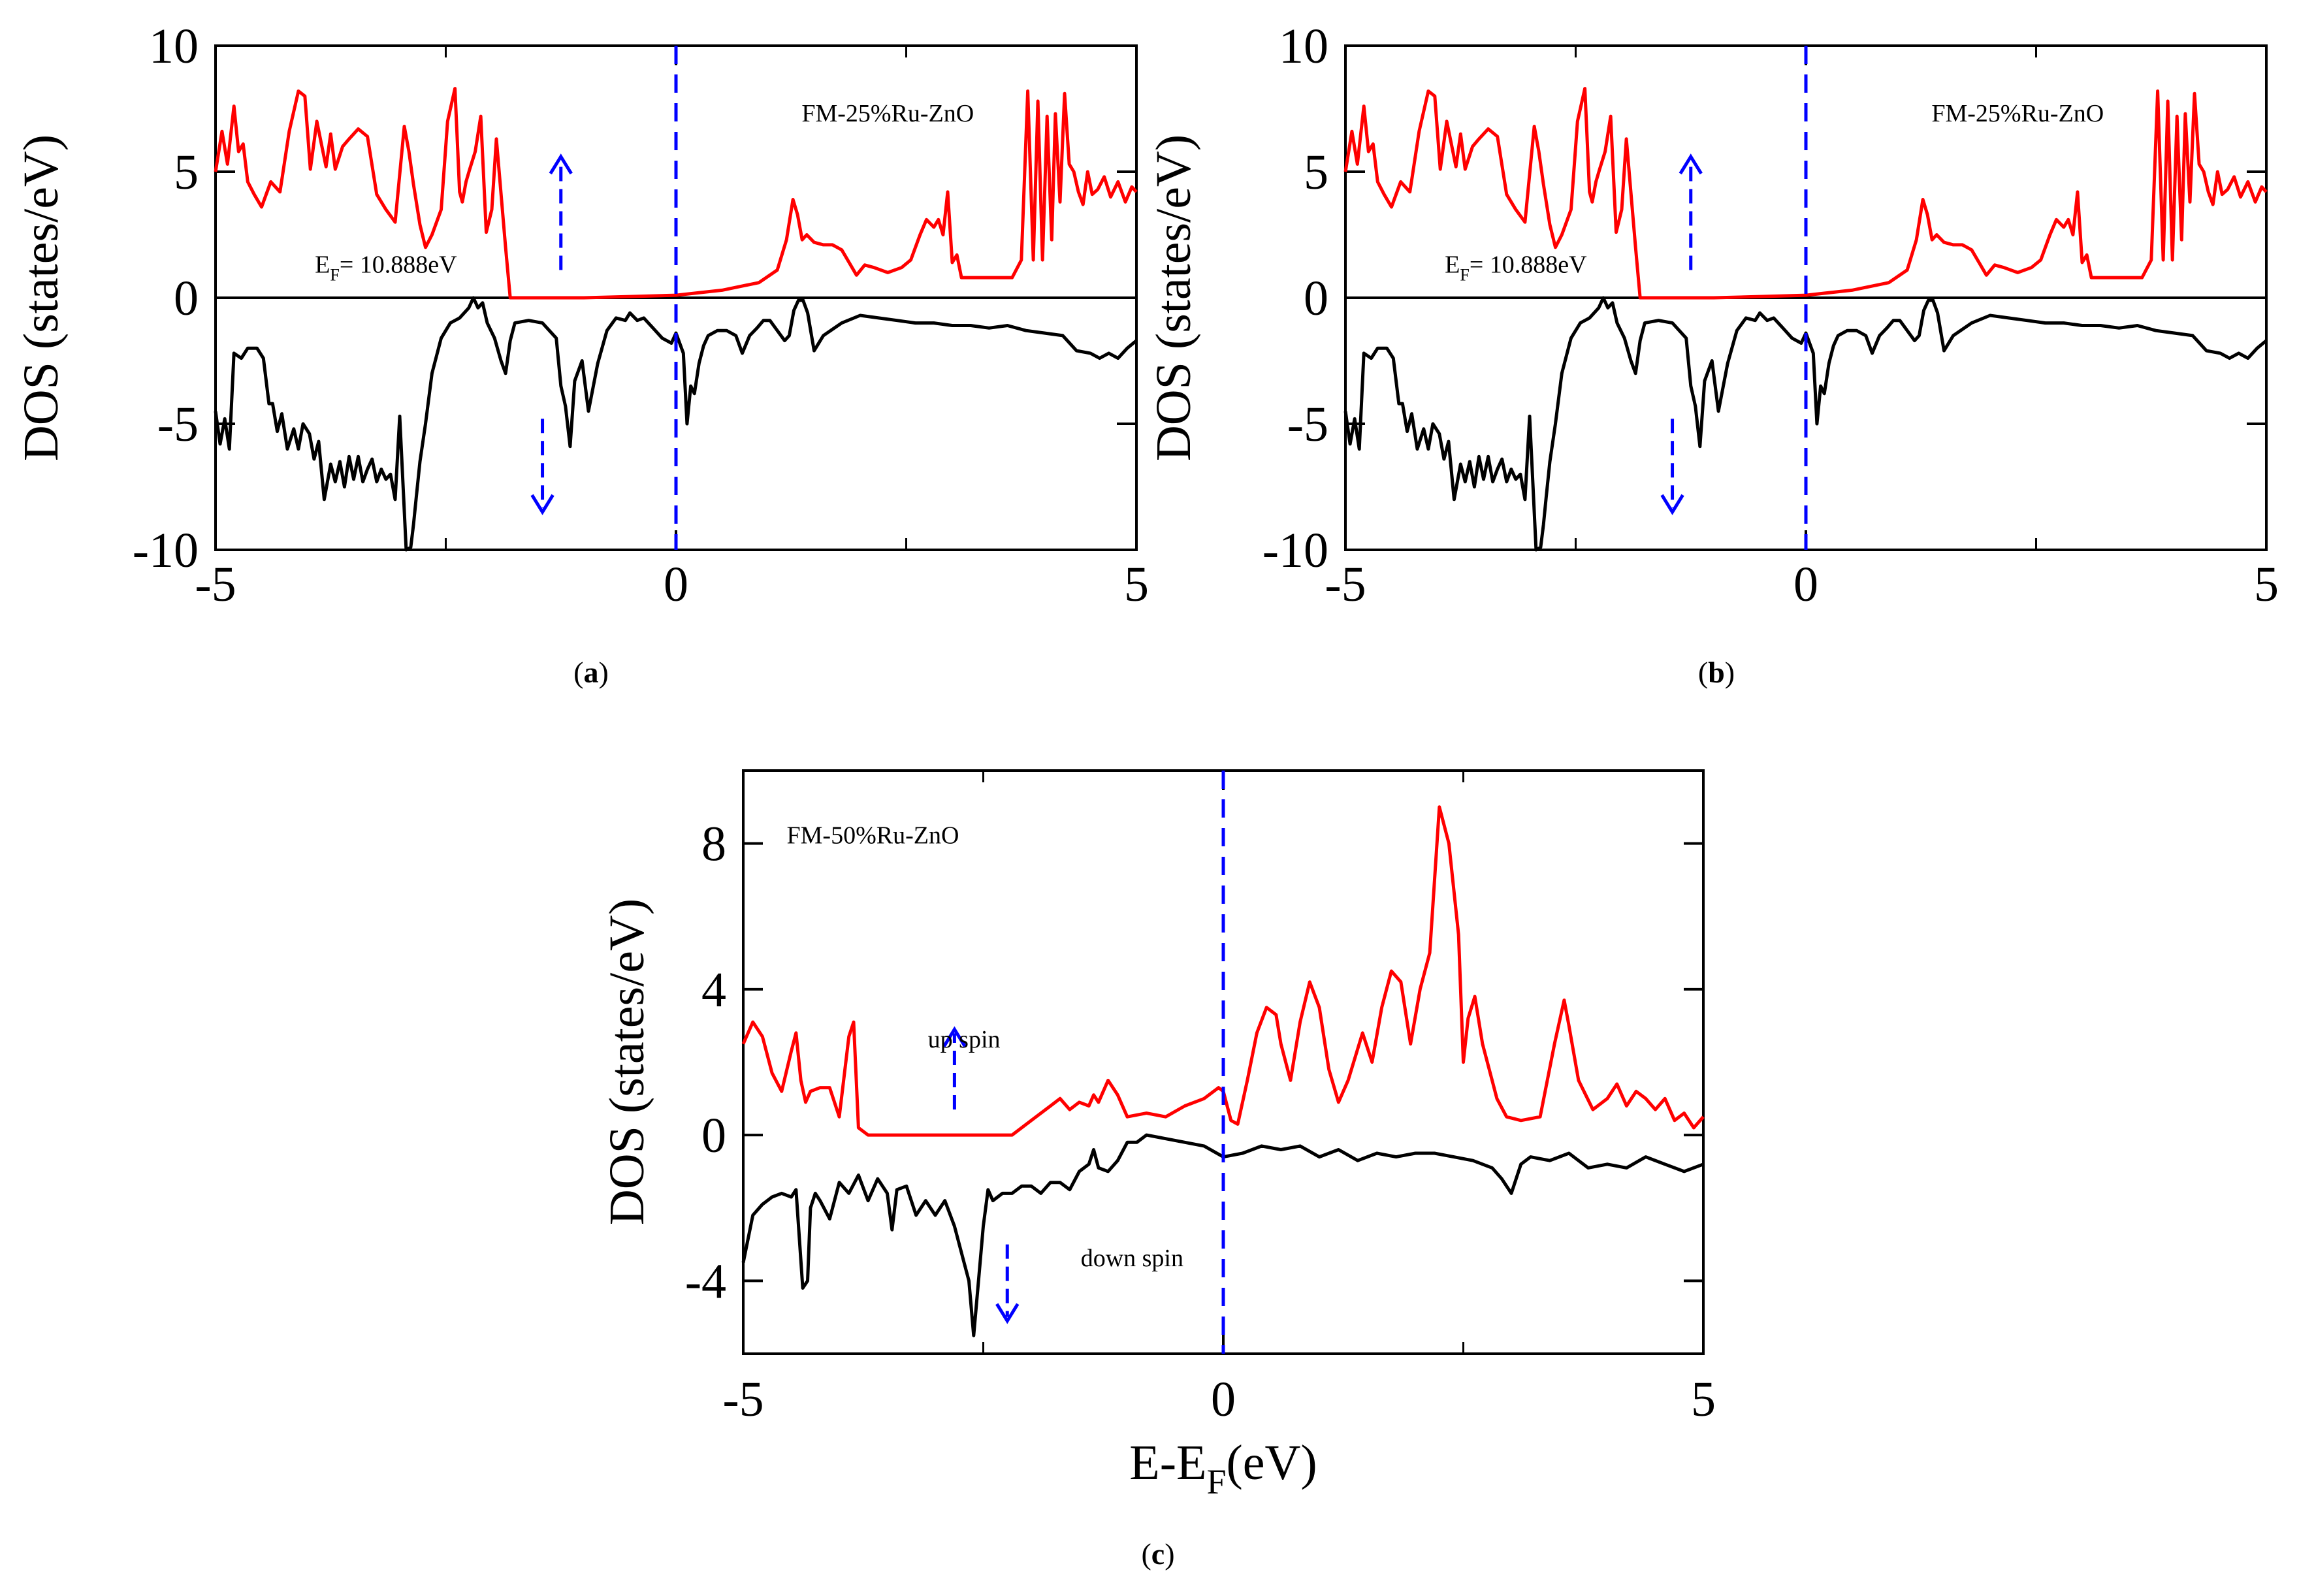  I want to click on x-axis-label-unit: (eV), so click(1271, 1462).